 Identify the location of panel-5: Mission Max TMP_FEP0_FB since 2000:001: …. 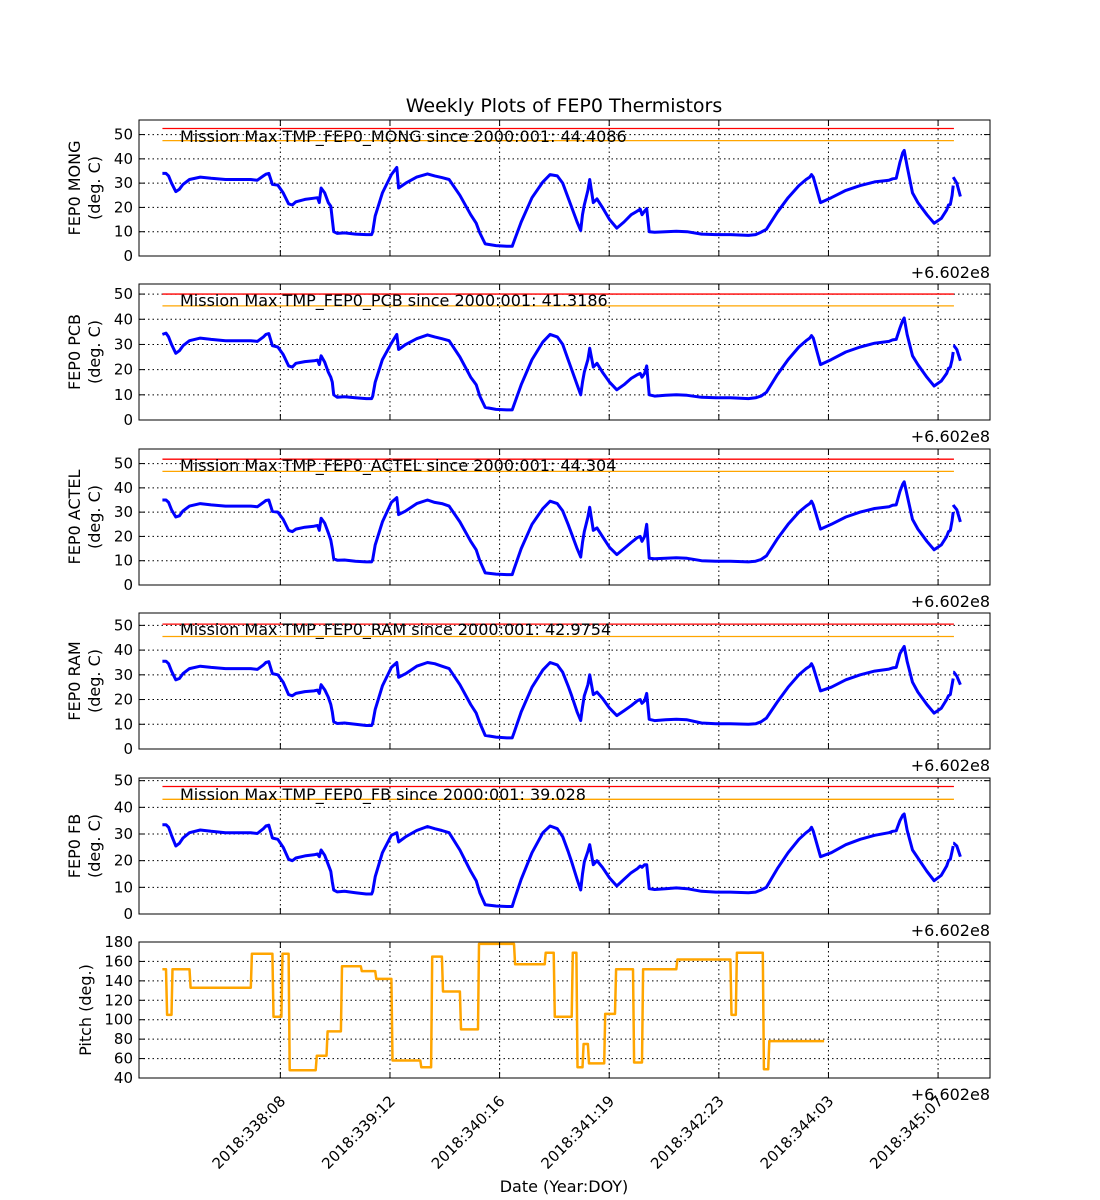
(528, 856).